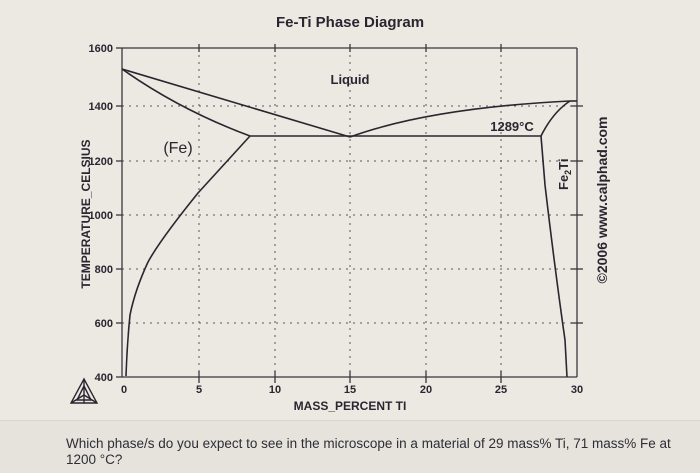 Image resolution: width=700 pixels, height=473 pixels. What do you see at coordinates (602, 200) in the screenshot?
I see `copyright-text: ©2006 www.calphad.com` at bounding box center [602, 200].